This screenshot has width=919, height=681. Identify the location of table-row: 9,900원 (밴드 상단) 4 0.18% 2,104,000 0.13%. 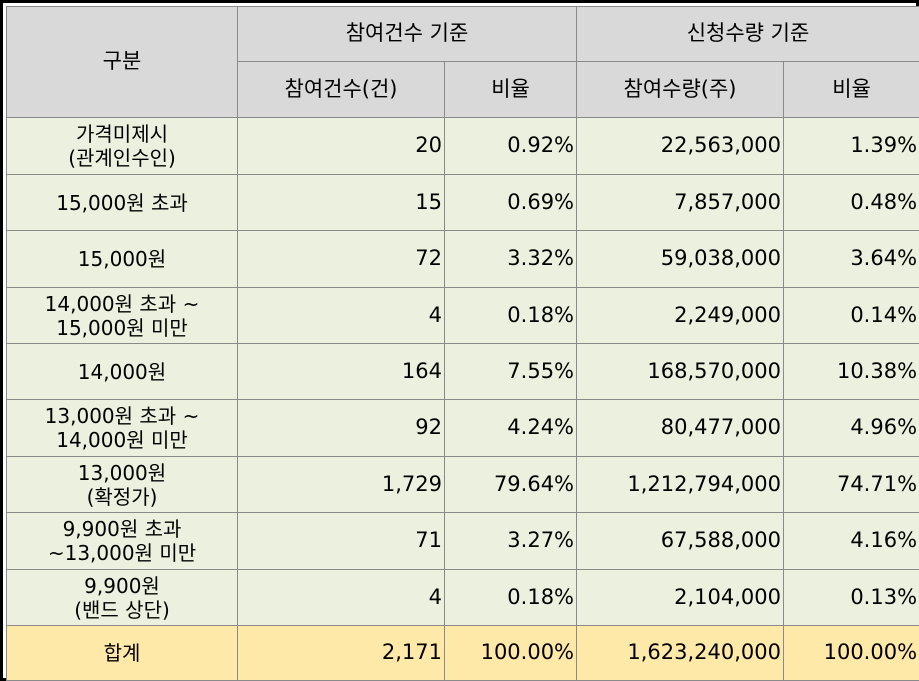
(462, 597).